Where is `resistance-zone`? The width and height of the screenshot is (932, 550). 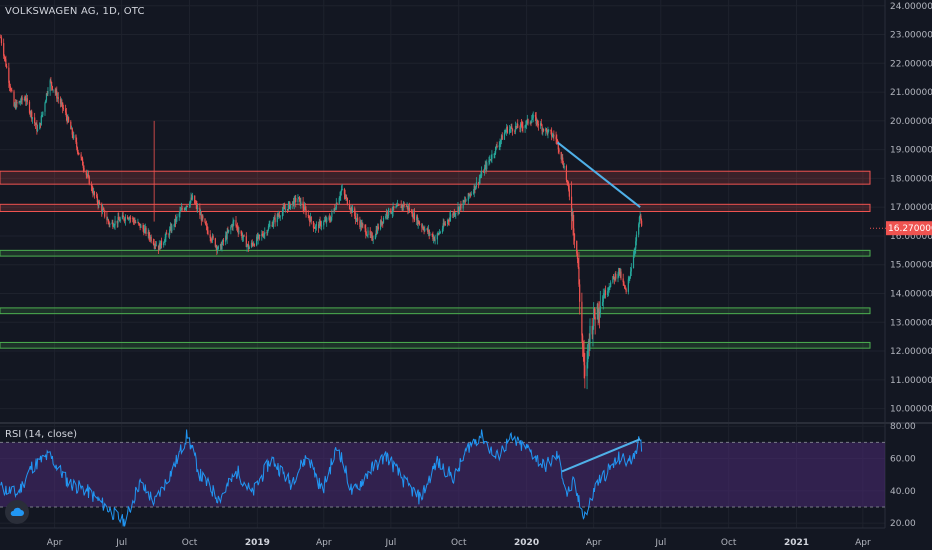
resistance-zone is located at coordinates (435, 177).